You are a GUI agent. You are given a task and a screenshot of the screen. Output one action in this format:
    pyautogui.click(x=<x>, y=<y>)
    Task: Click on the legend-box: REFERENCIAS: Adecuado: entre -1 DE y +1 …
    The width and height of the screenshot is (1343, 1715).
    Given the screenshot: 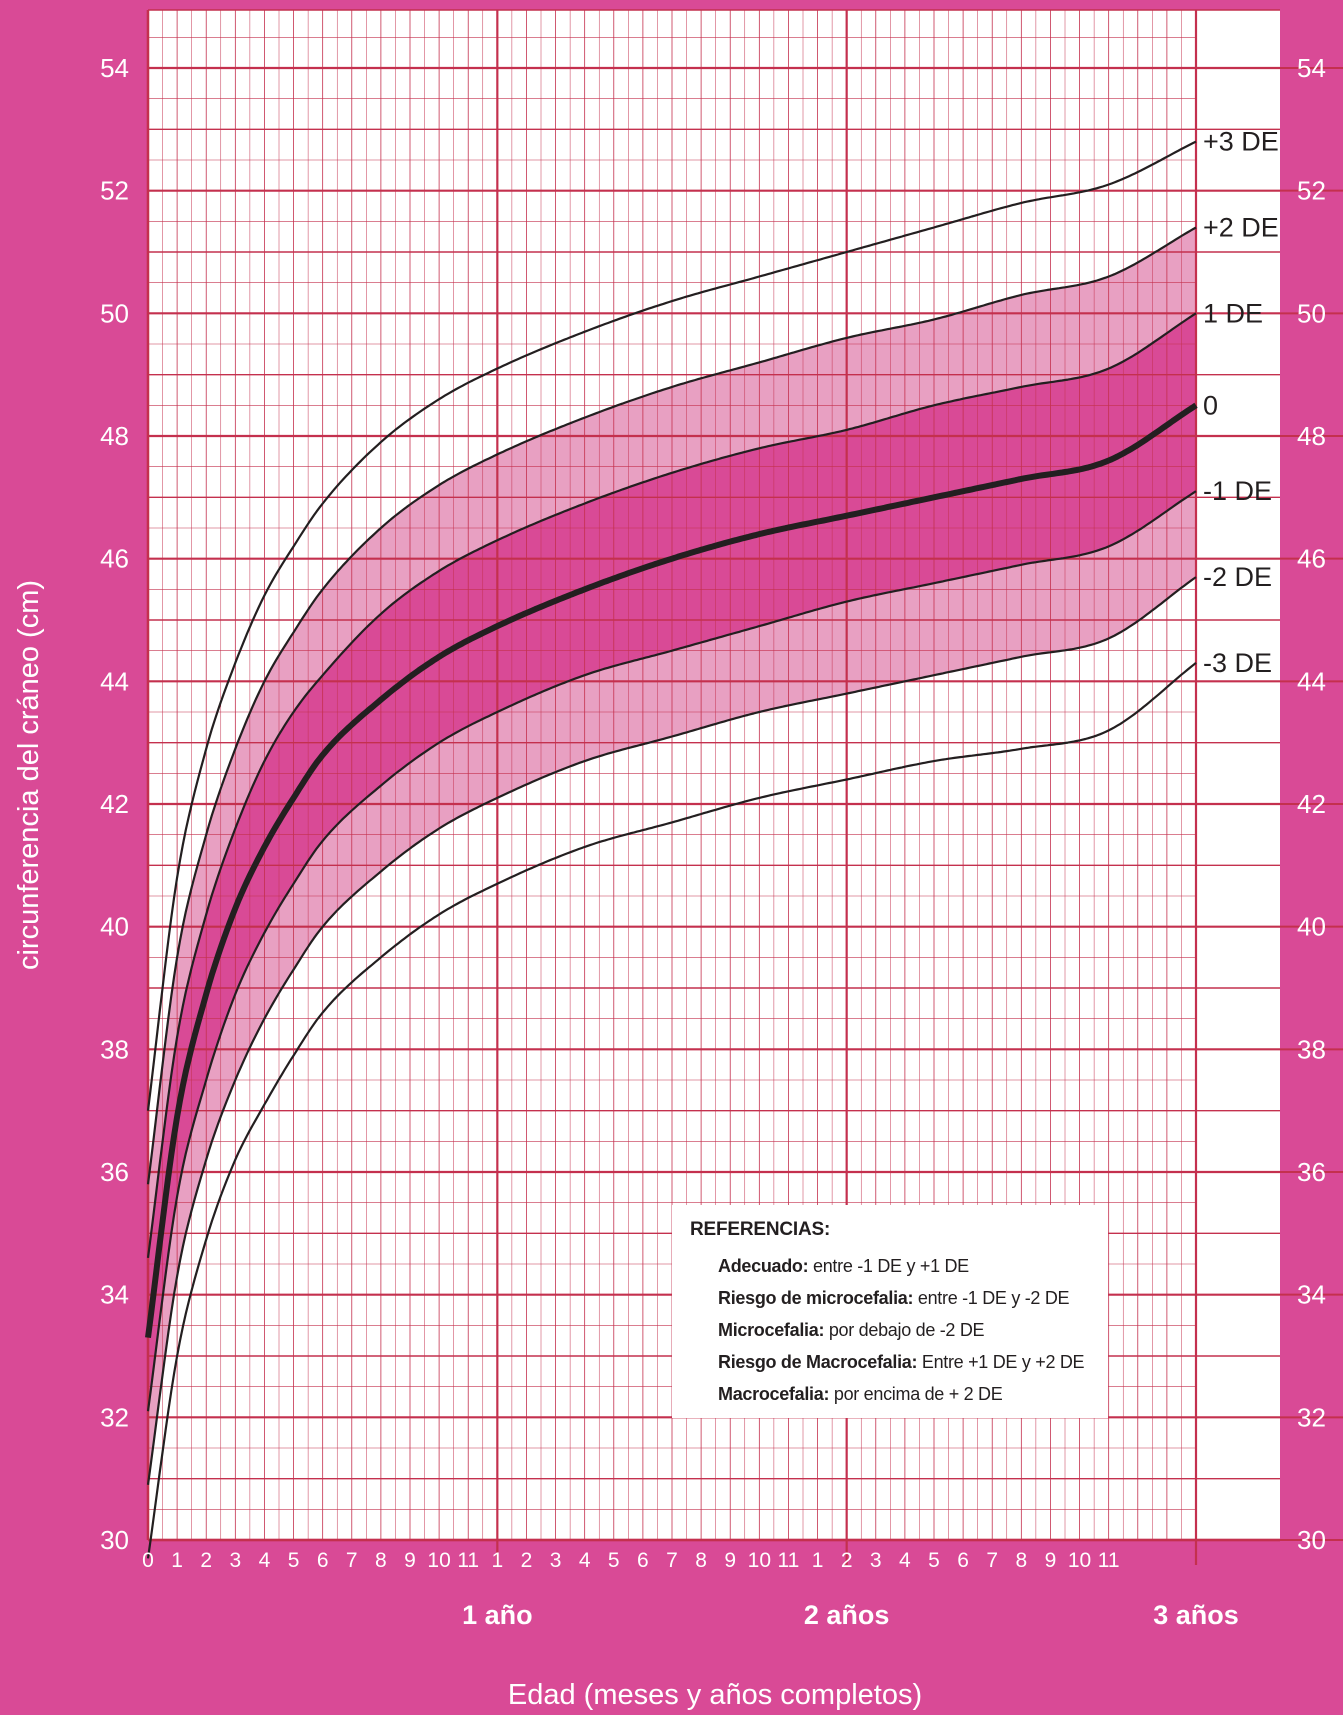 What is the action you would take?
    pyautogui.click(x=890, y=1311)
    